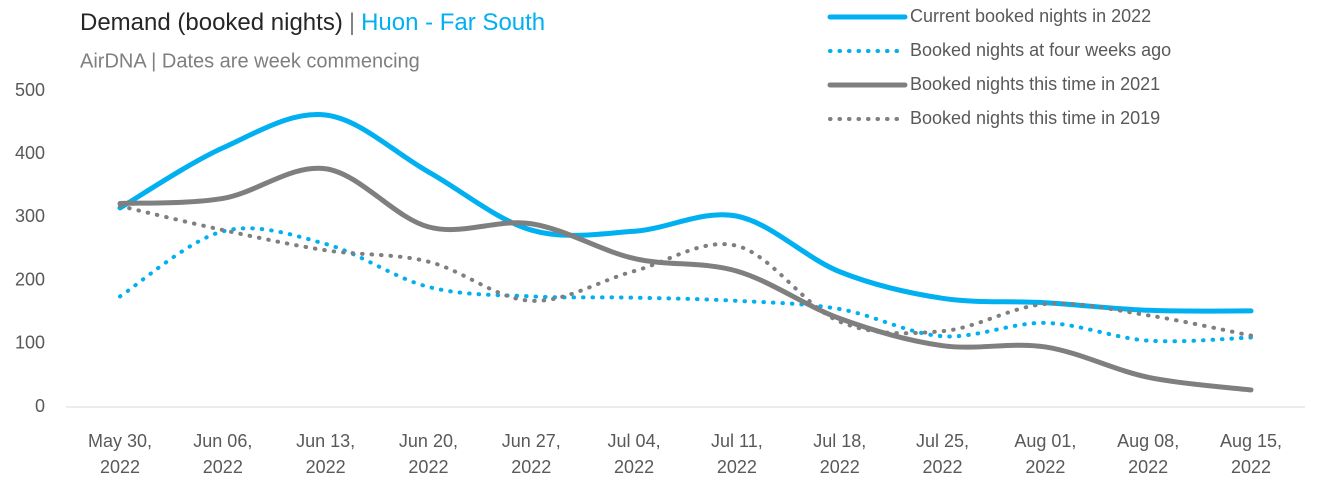  Describe the element at coordinates (326, 454) in the screenshot. I see `x-tick-label: Jun 13, 2022` at that location.